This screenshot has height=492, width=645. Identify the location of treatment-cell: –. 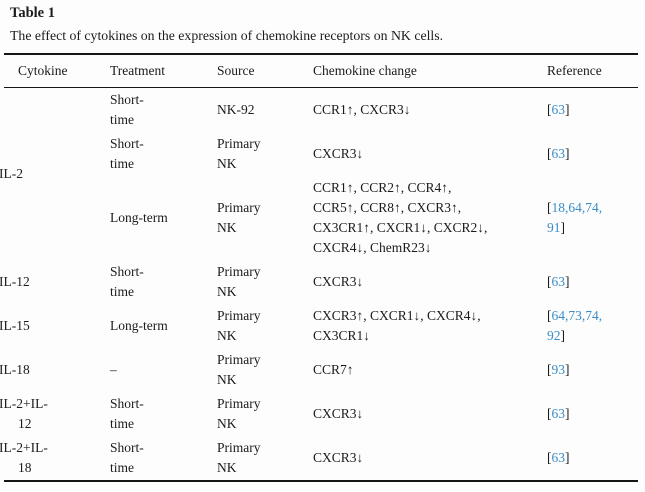
(113, 369).